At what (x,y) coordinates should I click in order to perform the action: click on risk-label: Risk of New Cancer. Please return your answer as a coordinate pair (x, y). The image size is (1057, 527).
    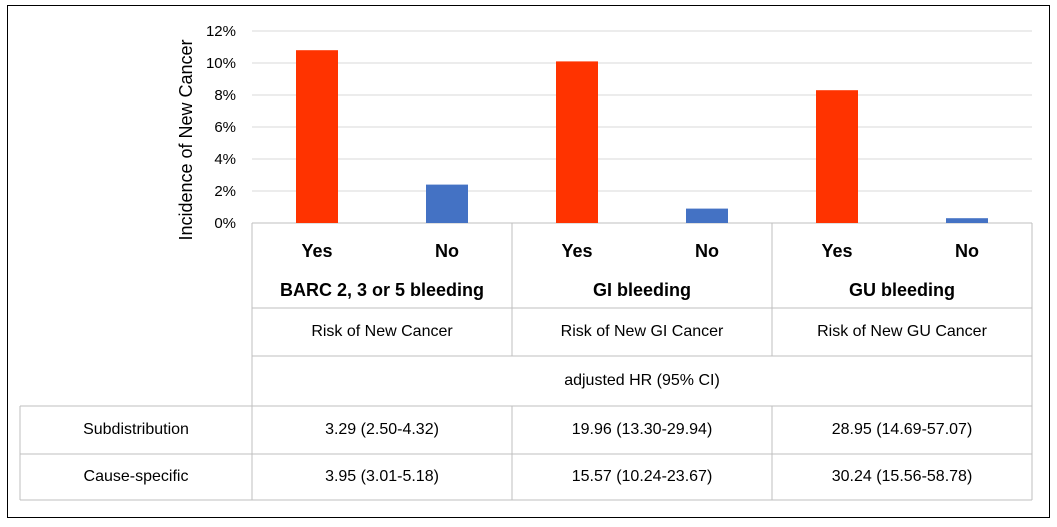
    Looking at the image, I should click on (382, 331).